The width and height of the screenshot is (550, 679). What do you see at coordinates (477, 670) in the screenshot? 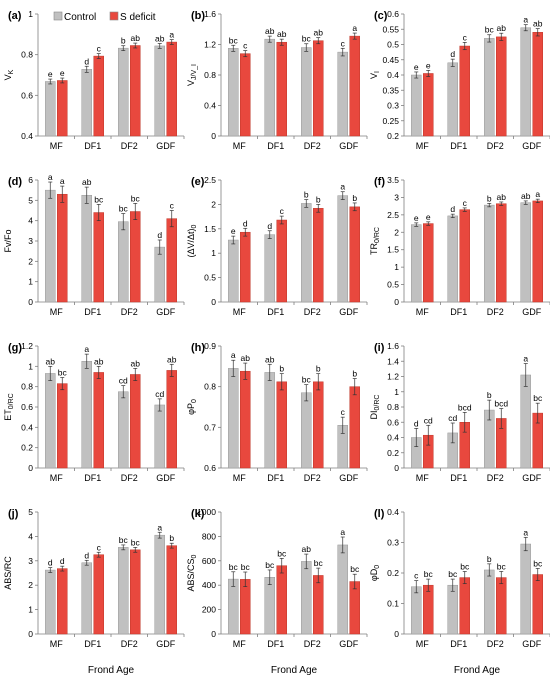
I see `x-axis-title-col3: Frond Age` at bounding box center [477, 670].